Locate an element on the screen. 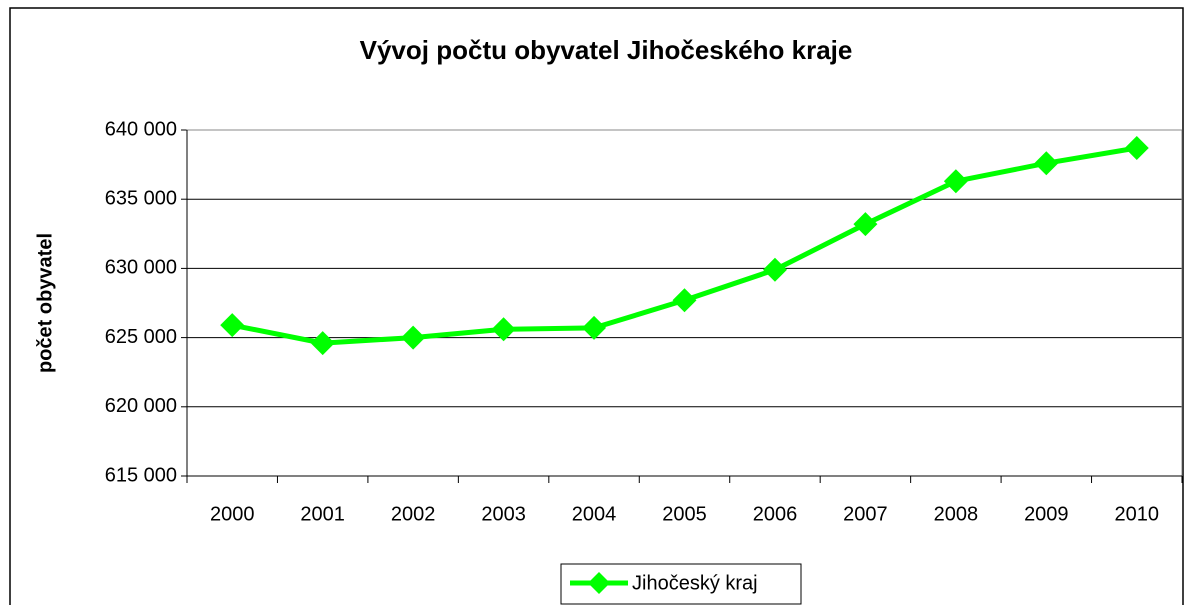  x-tick-label: 2002 is located at coordinates (413, 514).